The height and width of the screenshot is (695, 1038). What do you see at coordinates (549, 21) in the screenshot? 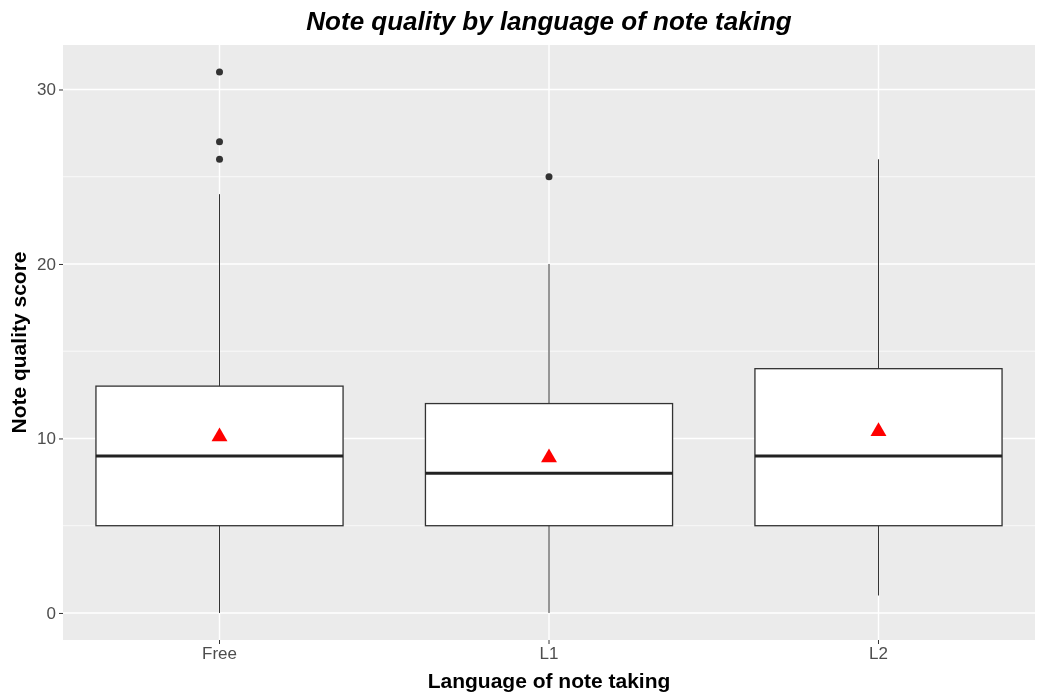
I see `chart-title: Note quality by language of note taking` at bounding box center [549, 21].